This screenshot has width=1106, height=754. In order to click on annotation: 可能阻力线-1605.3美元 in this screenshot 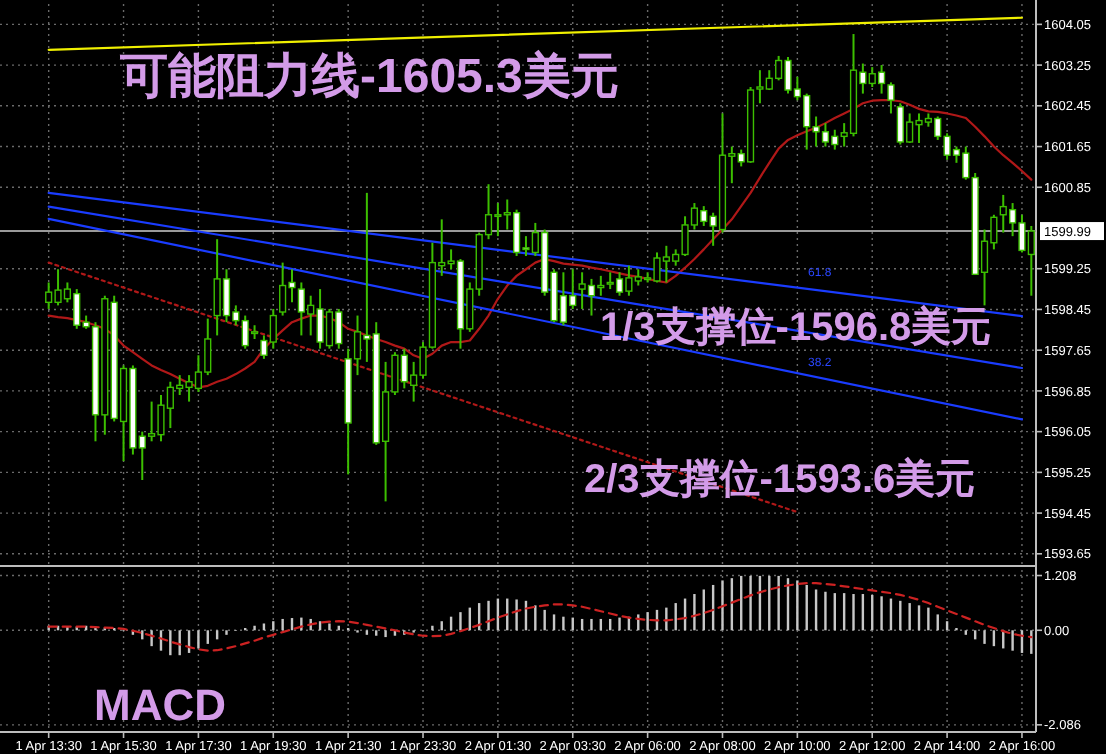, I will do `click(368, 76)`.